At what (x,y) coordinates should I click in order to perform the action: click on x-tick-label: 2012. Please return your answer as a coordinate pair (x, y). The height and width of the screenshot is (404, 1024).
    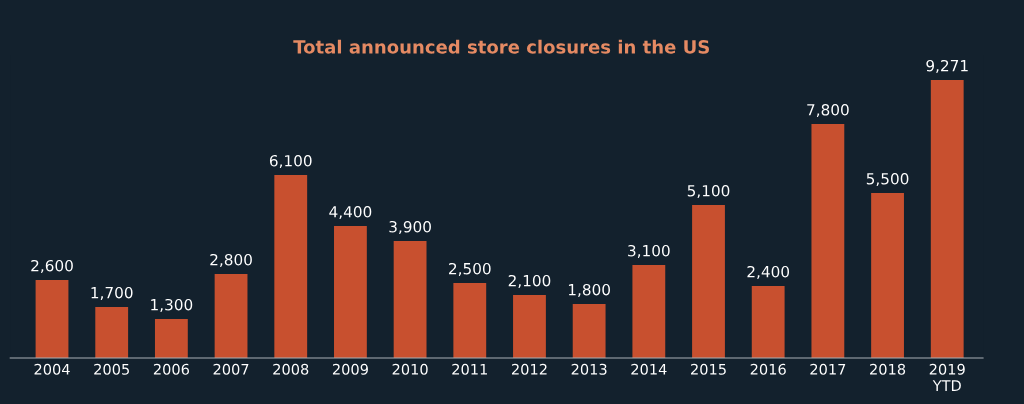
    Looking at the image, I should click on (529, 369).